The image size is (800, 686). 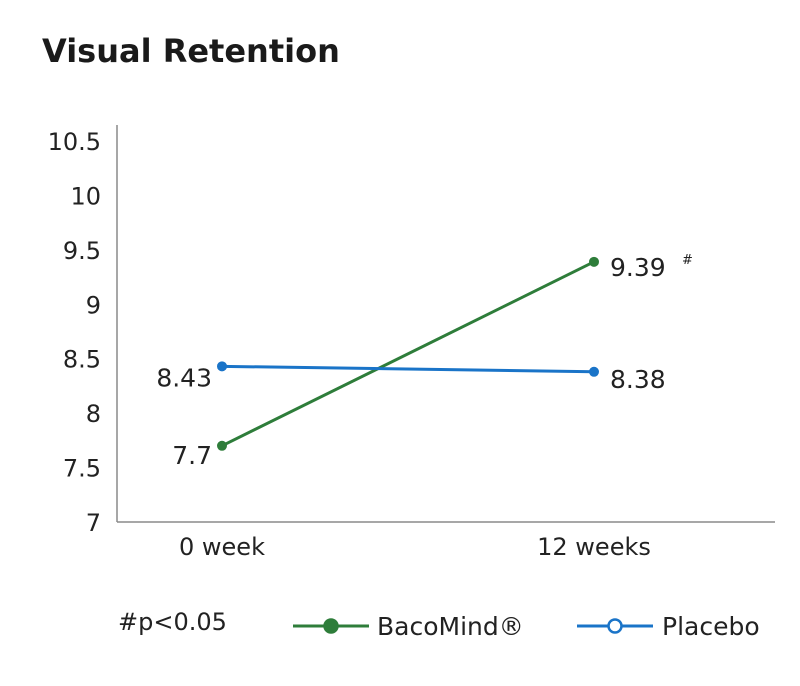 I want to click on y-tick-label: 9.5, so click(x=82, y=251).